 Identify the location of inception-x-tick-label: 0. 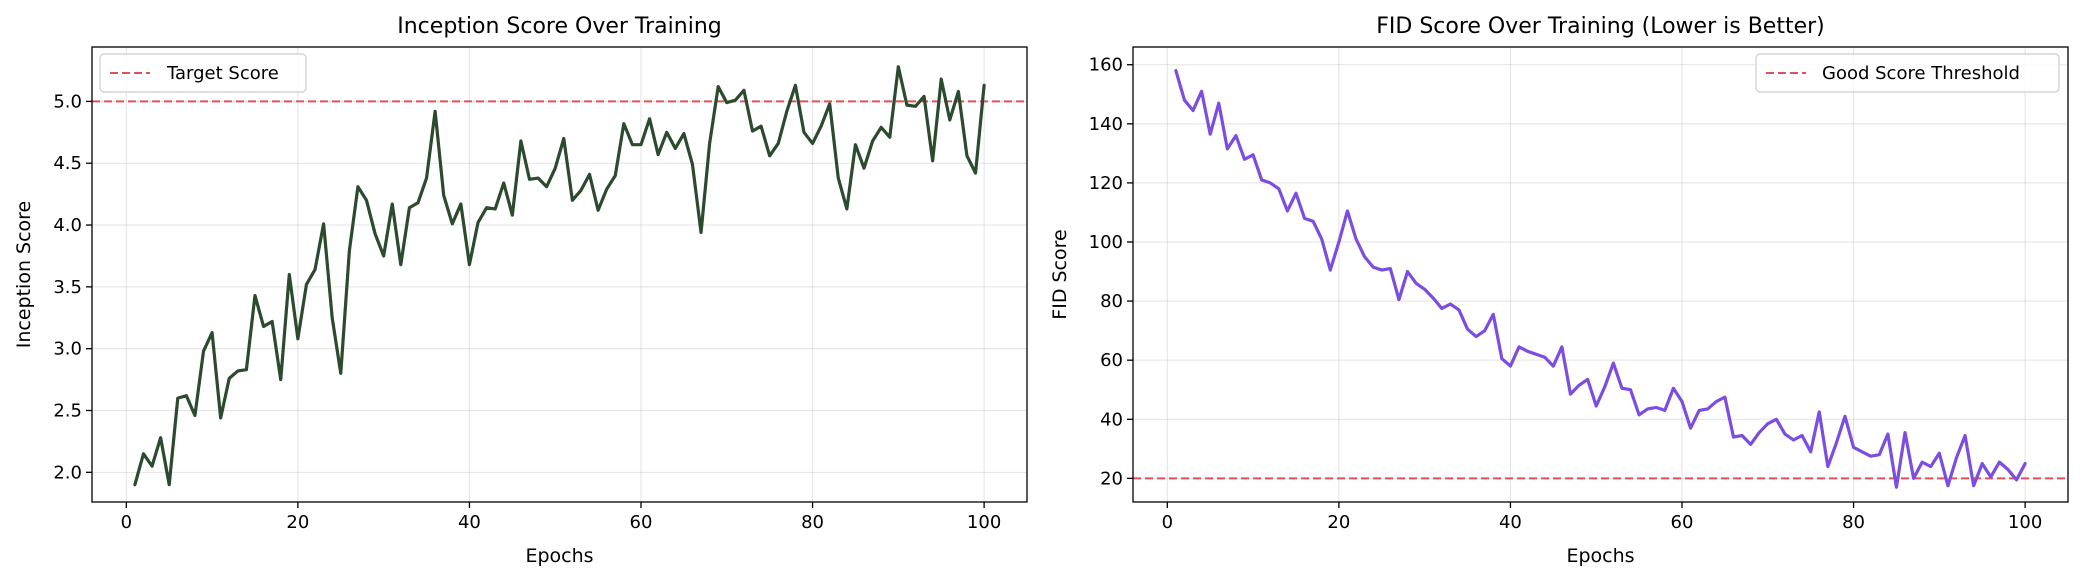
(126, 522).